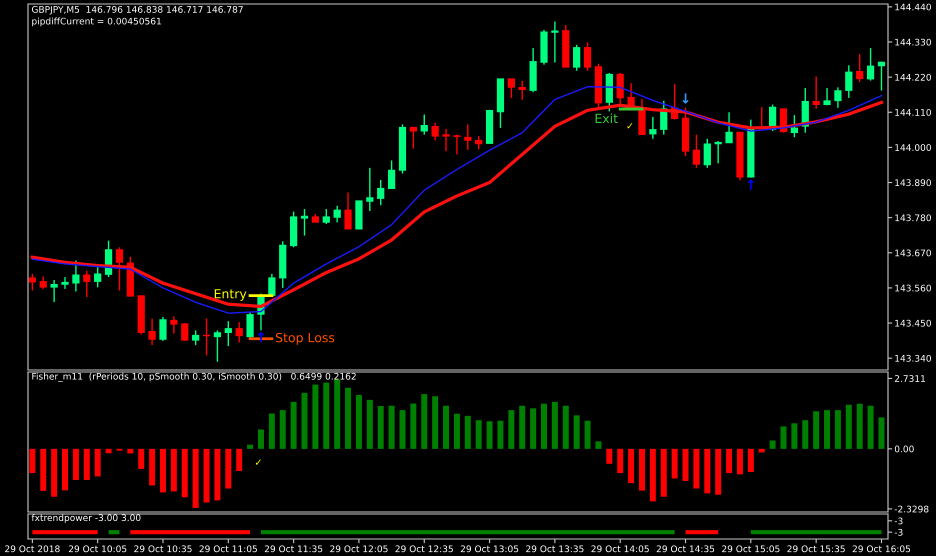  I want to click on x-tick-label: 29 Oct 13:05, so click(489, 548).